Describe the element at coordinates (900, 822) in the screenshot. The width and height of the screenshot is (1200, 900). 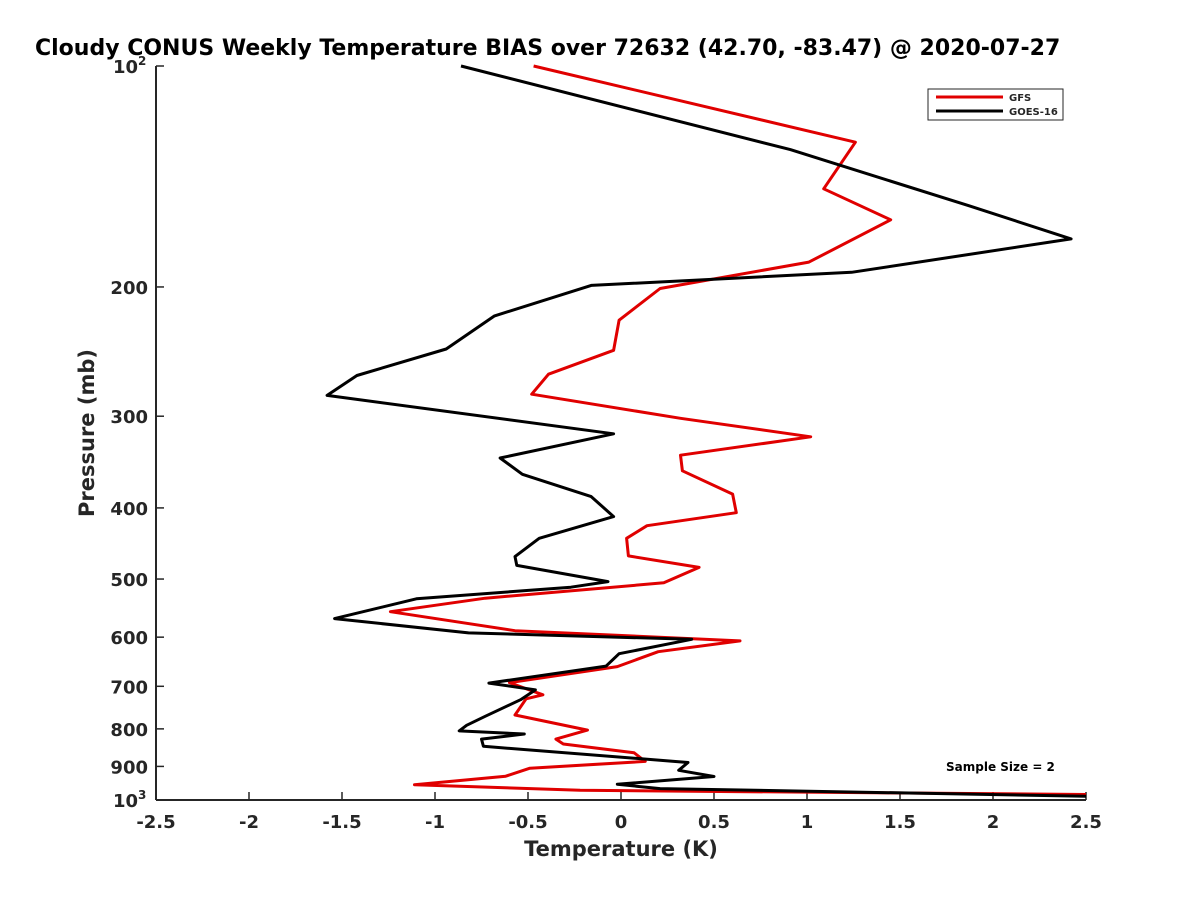
I see `x-tick-label: 1.5` at that location.